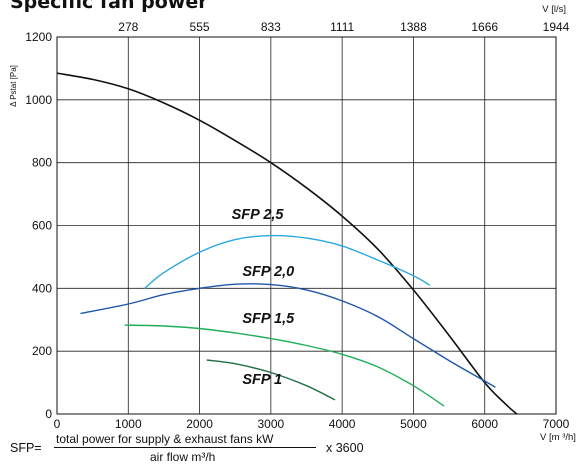  Describe the element at coordinates (199, 424) in the screenshot. I see `x-tick-label: 2000` at that location.